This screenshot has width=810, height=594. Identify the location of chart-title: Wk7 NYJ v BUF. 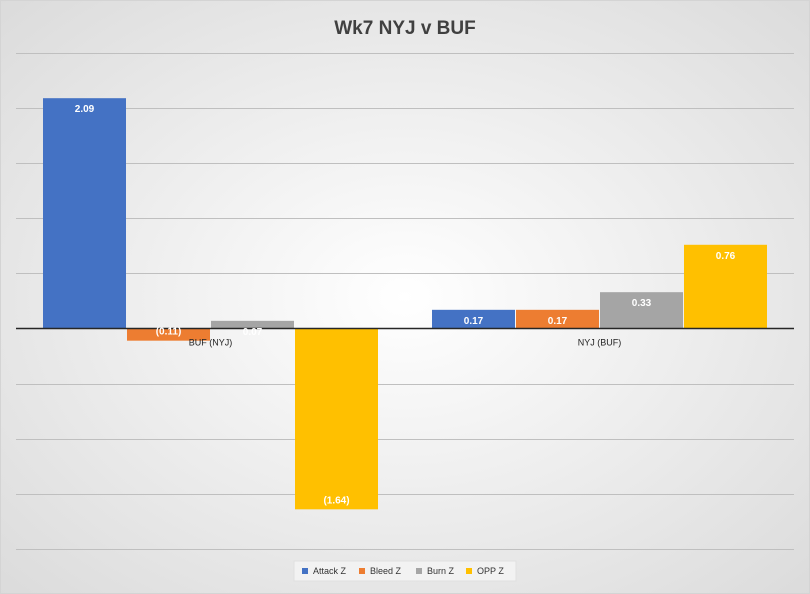
(404, 28).